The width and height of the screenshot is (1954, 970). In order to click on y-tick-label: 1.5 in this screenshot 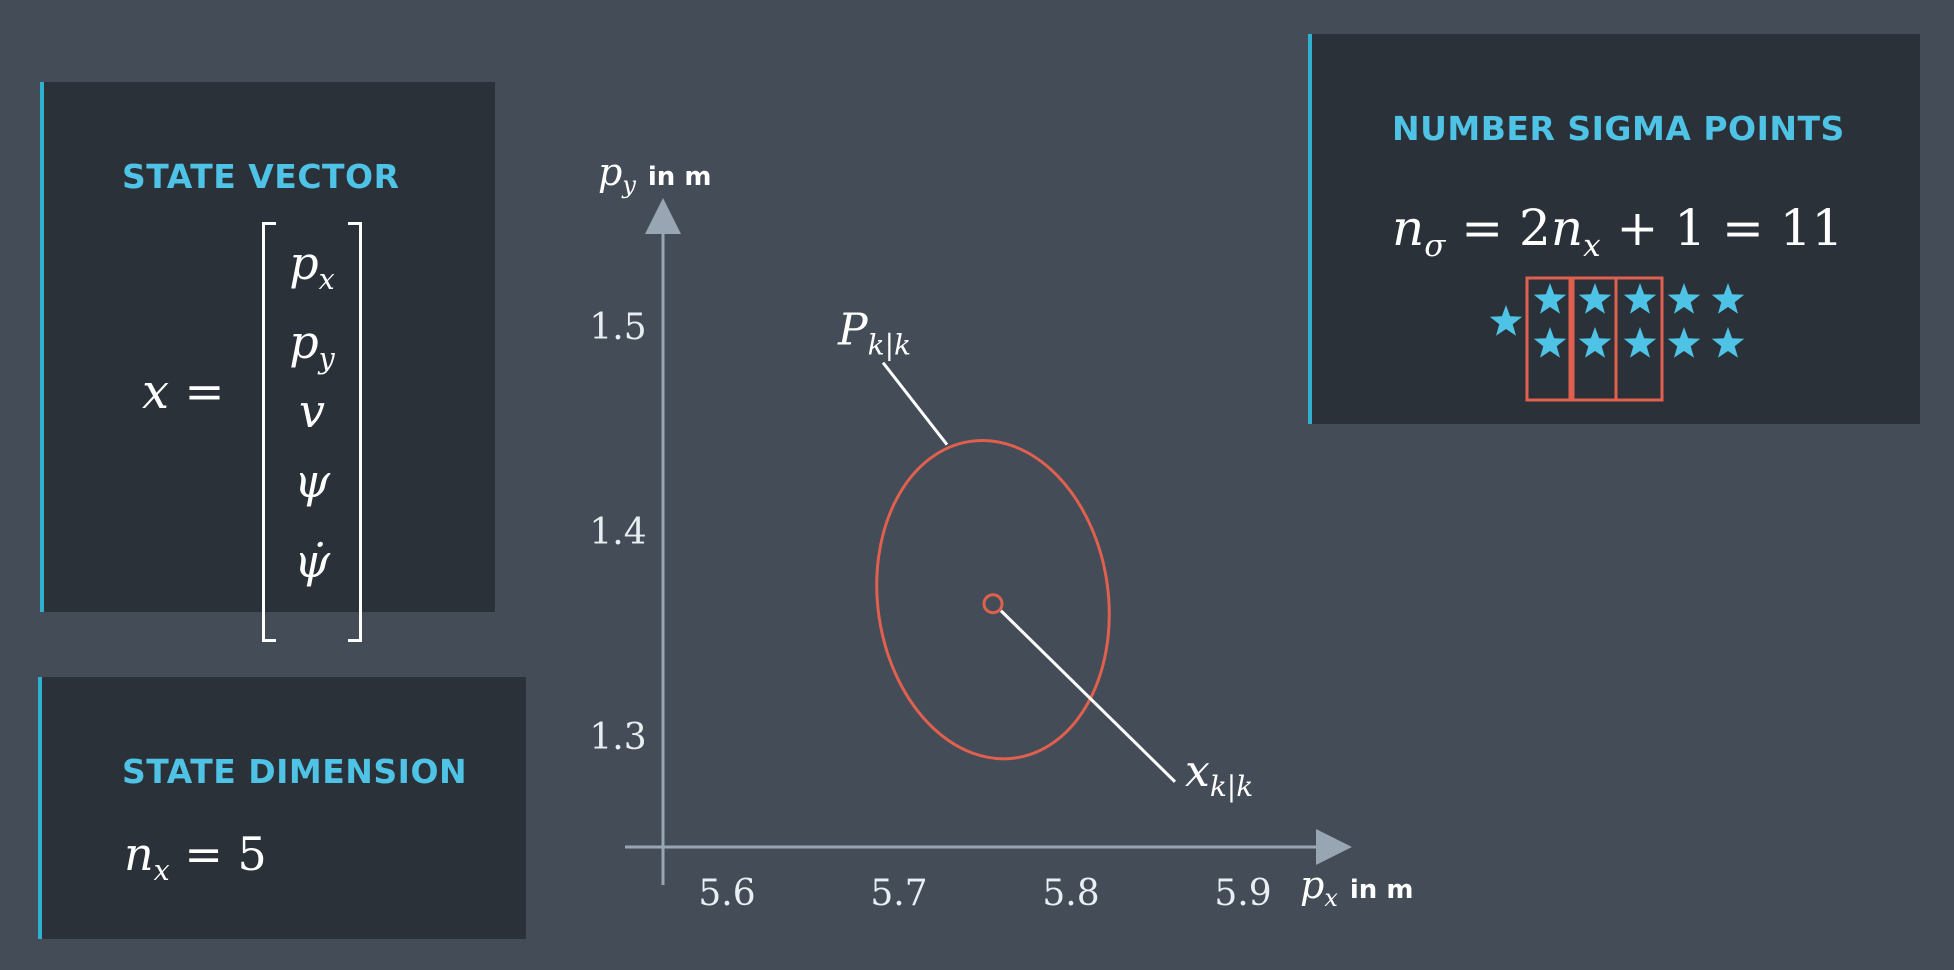, I will do `click(617, 327)`.